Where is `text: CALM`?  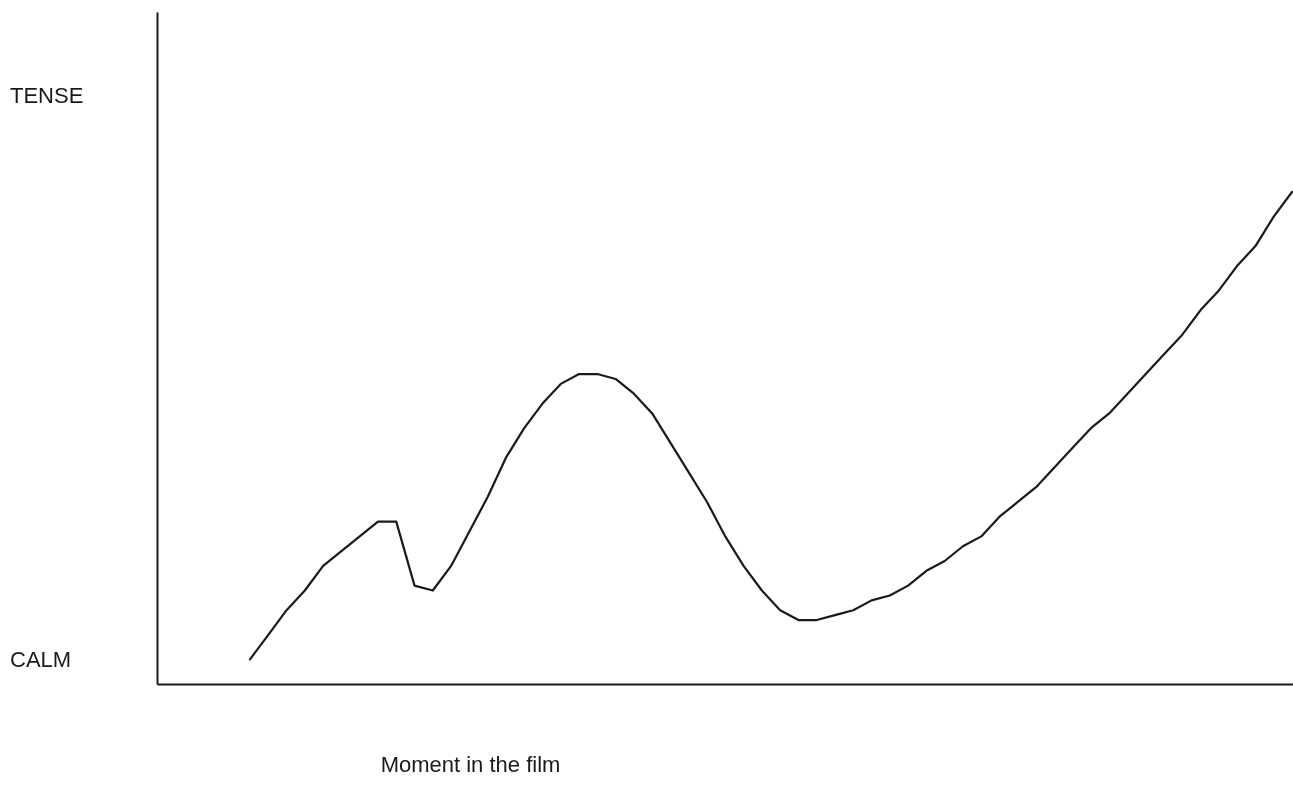
text: CALM is located at coordinates (41, 659).